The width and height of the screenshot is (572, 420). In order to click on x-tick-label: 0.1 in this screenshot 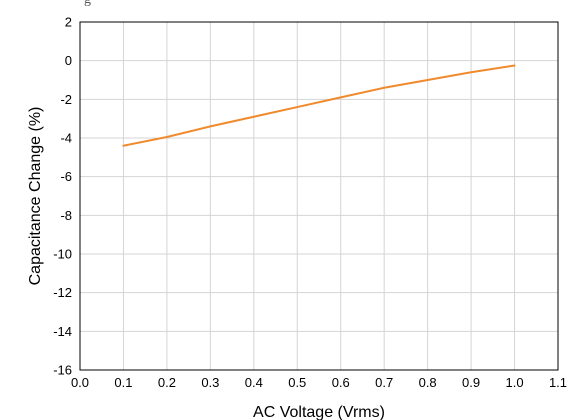, I will do `click(123, 382)`.